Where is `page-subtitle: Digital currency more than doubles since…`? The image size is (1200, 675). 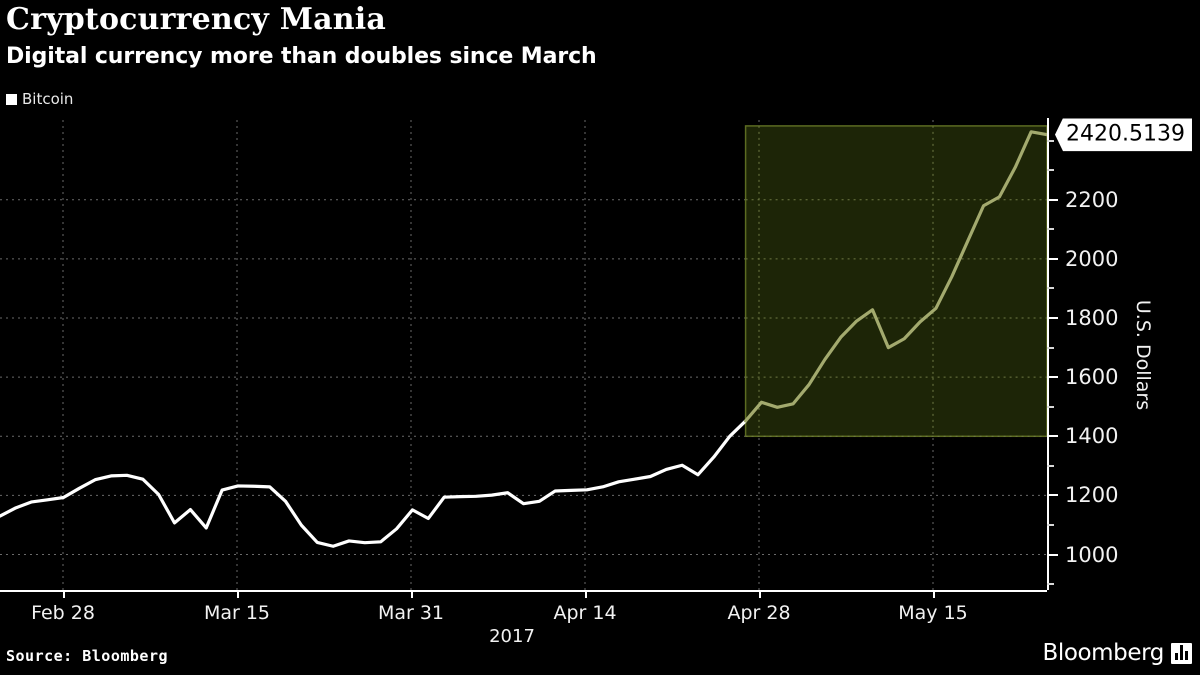
page-subtitle: Digital currency more than doubles since… is located at coordinates (301, 56).